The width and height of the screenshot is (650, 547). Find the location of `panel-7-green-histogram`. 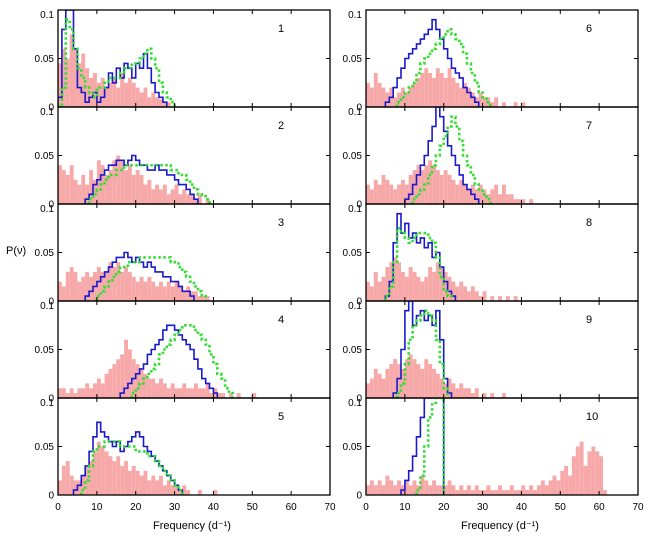

panel-7-green-histogram is located at coordinates (451, 159).